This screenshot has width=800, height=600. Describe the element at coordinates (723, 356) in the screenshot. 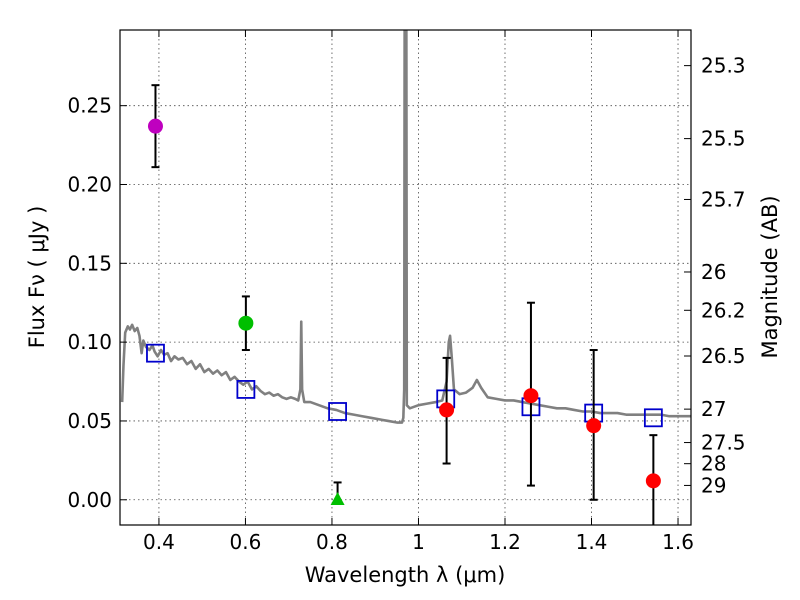

I see `right-tick-label: 26.5` at that location.